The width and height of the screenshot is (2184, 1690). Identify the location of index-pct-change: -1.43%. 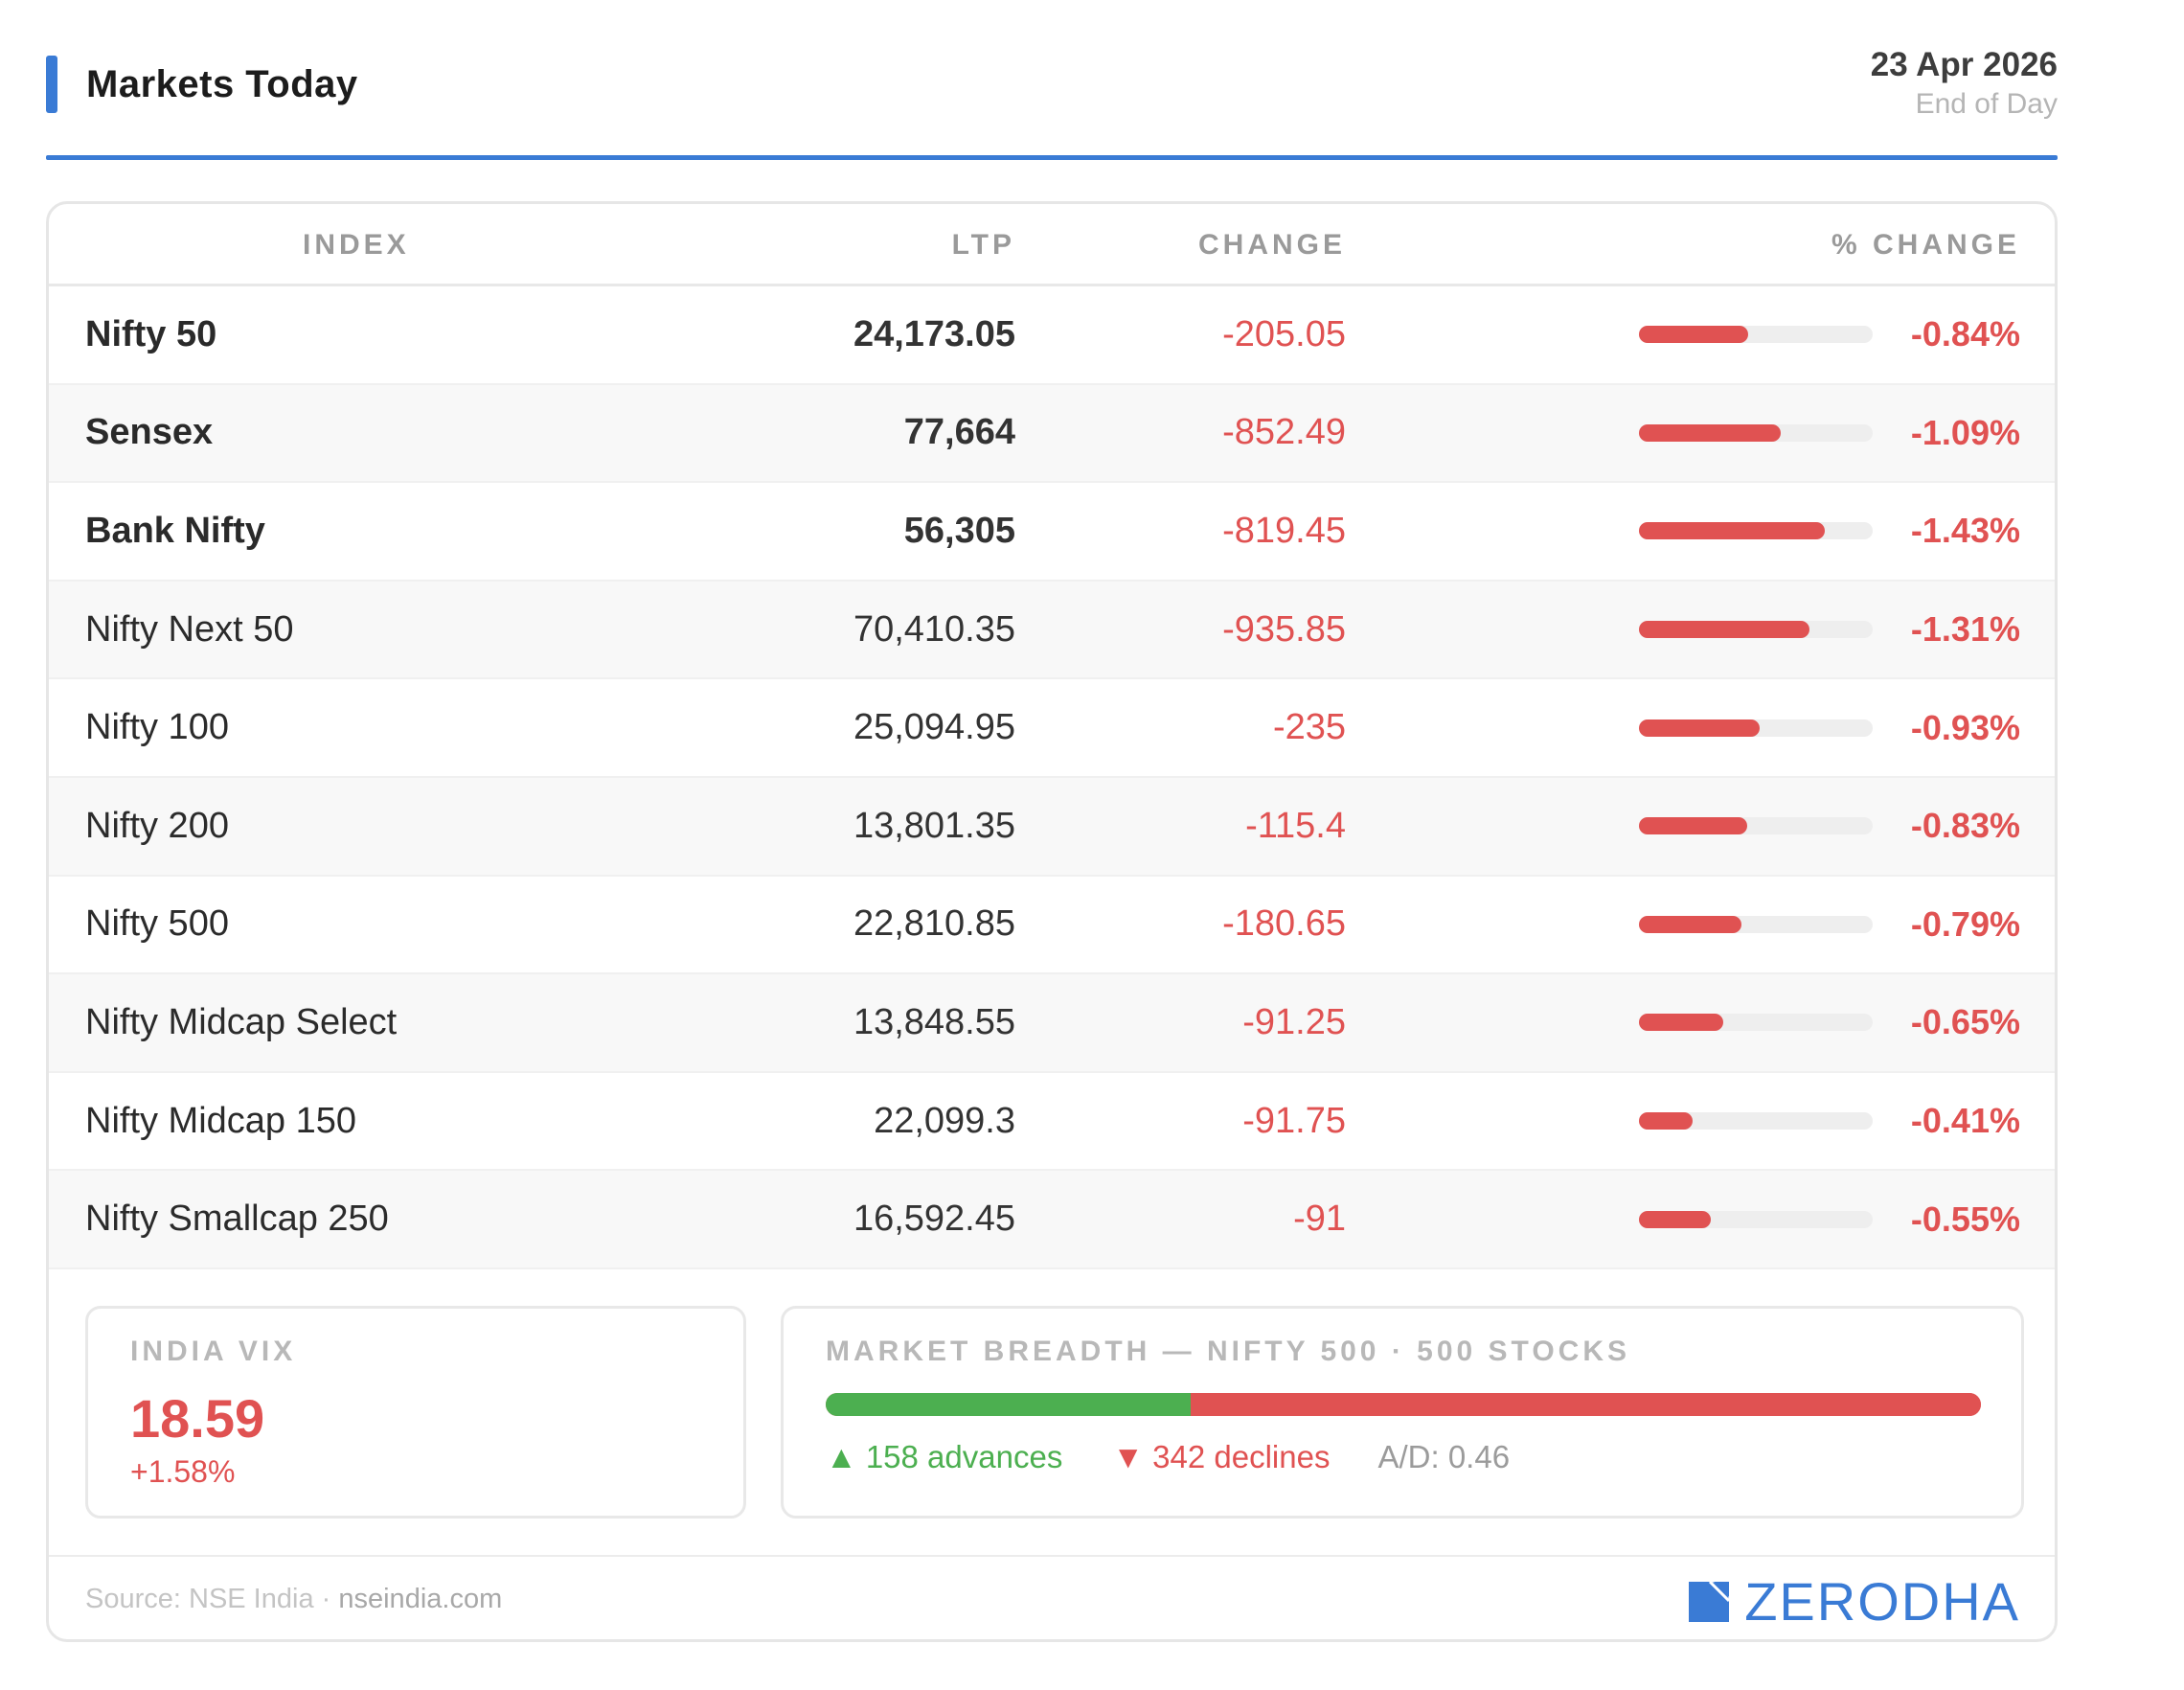
(1965, 531).